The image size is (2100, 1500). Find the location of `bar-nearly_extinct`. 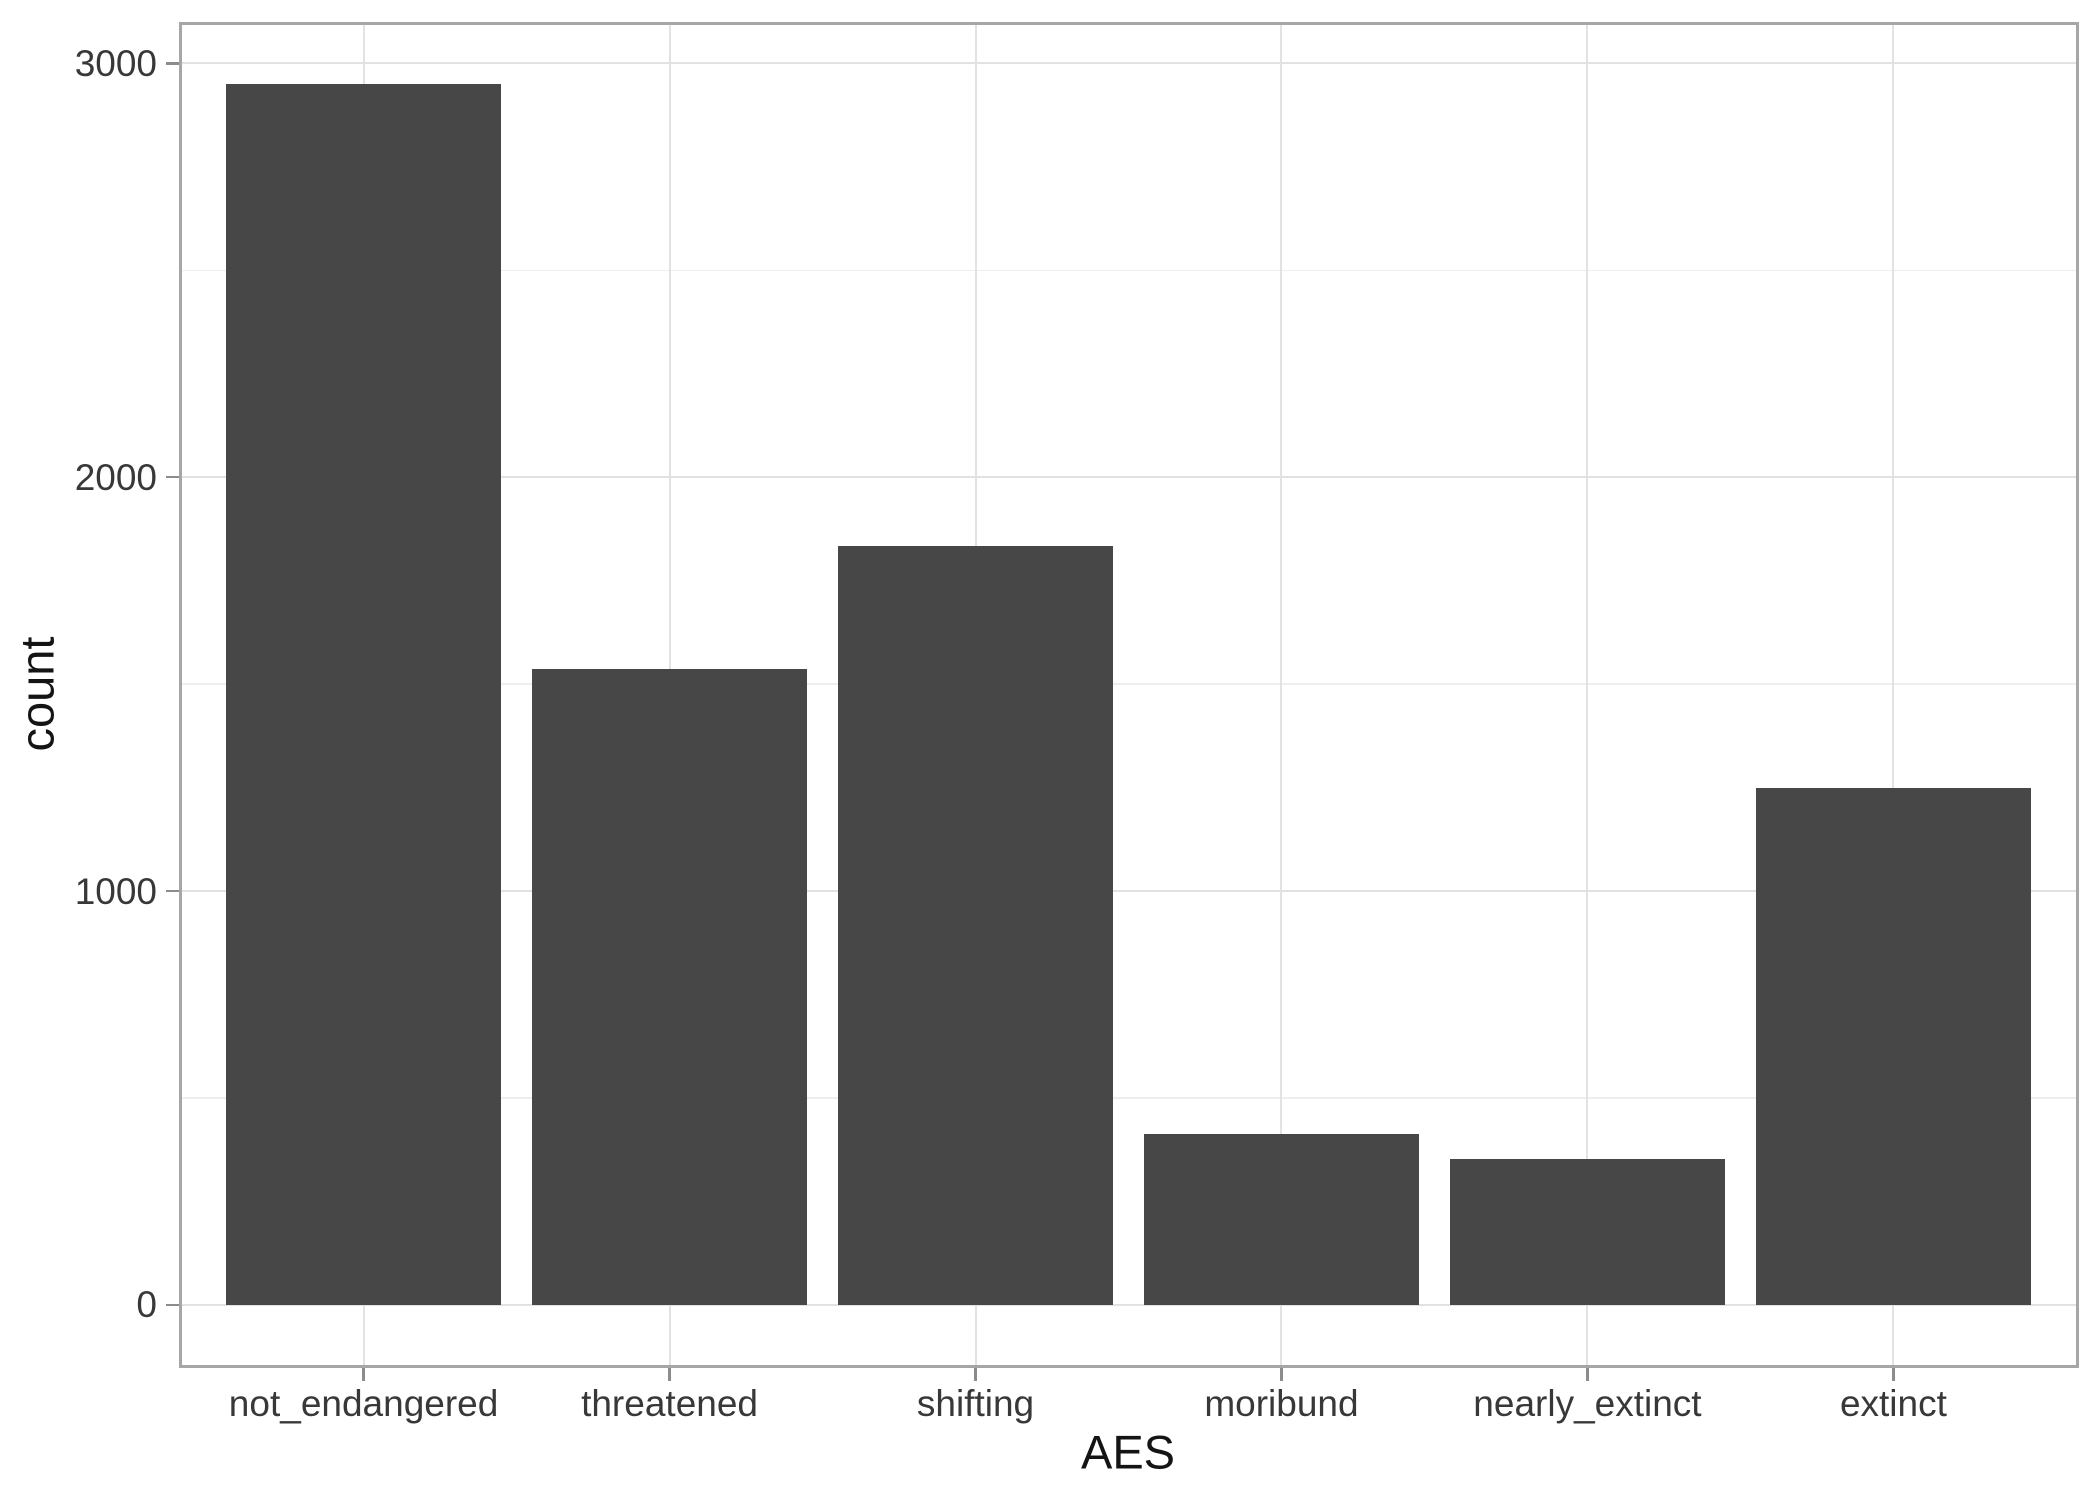

bar-nearly_extinct is located at coordinates (1587, 1232).